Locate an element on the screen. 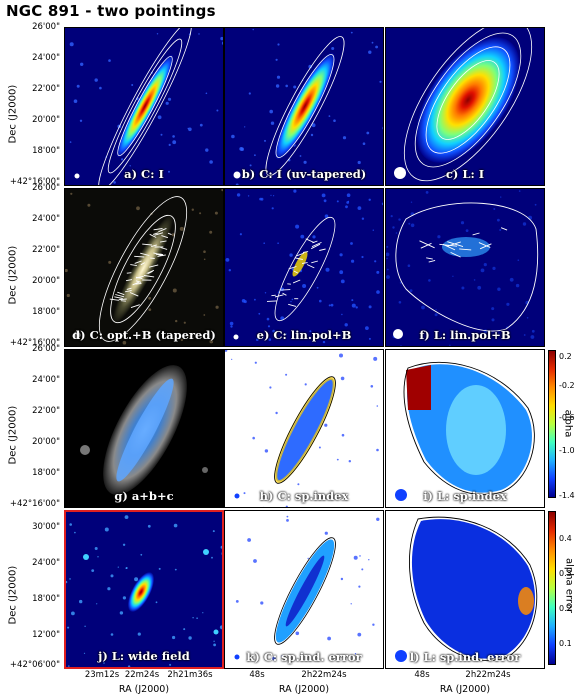  panel-h: h) C: sp.index is located at coordinates (304, 428).